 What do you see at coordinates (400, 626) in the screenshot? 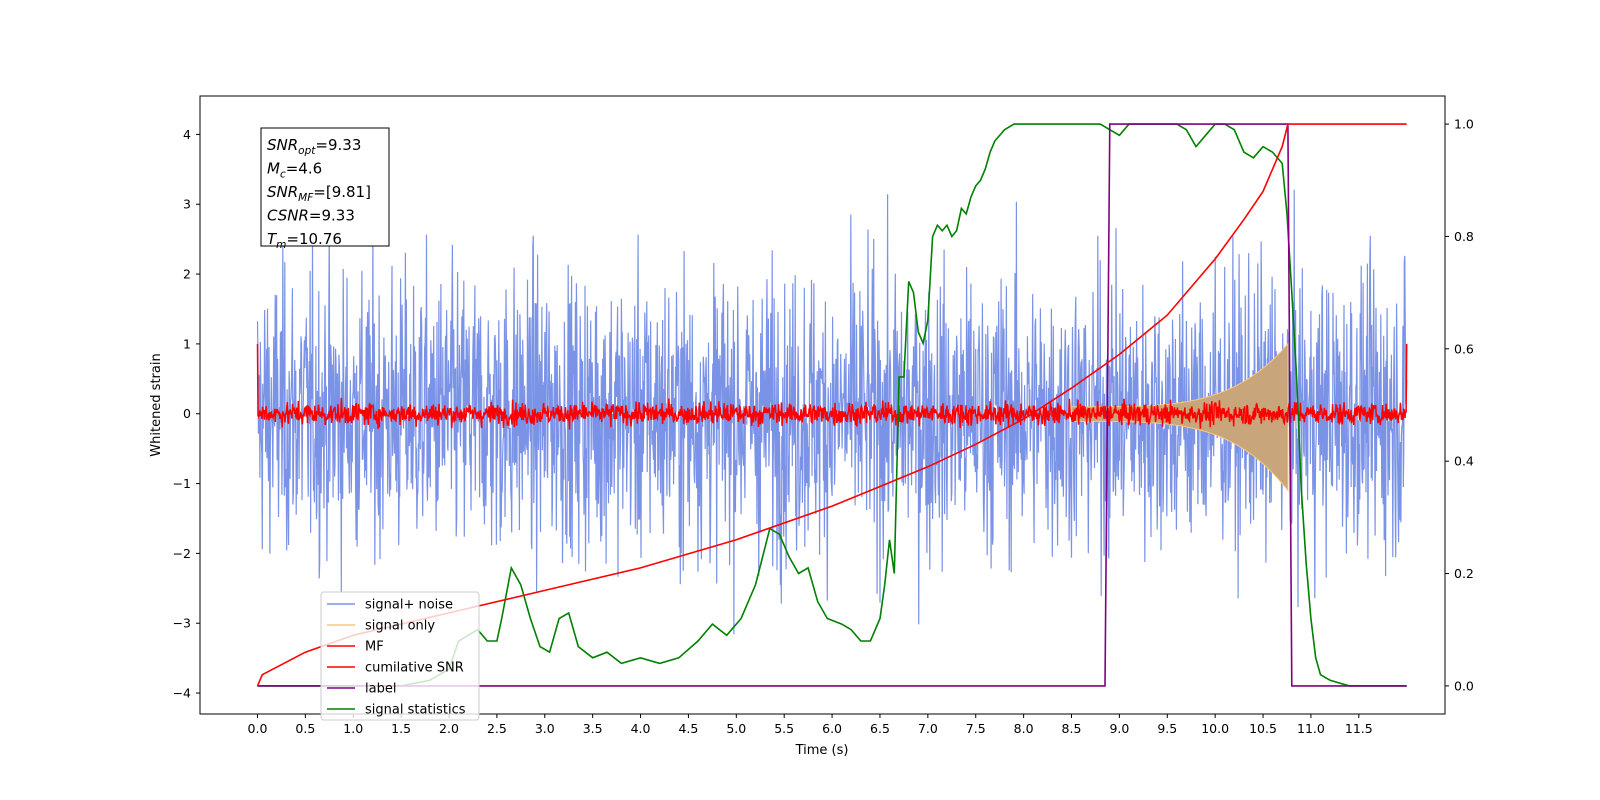
I see `legend-label: signal only` at bounding box center [400, 626].